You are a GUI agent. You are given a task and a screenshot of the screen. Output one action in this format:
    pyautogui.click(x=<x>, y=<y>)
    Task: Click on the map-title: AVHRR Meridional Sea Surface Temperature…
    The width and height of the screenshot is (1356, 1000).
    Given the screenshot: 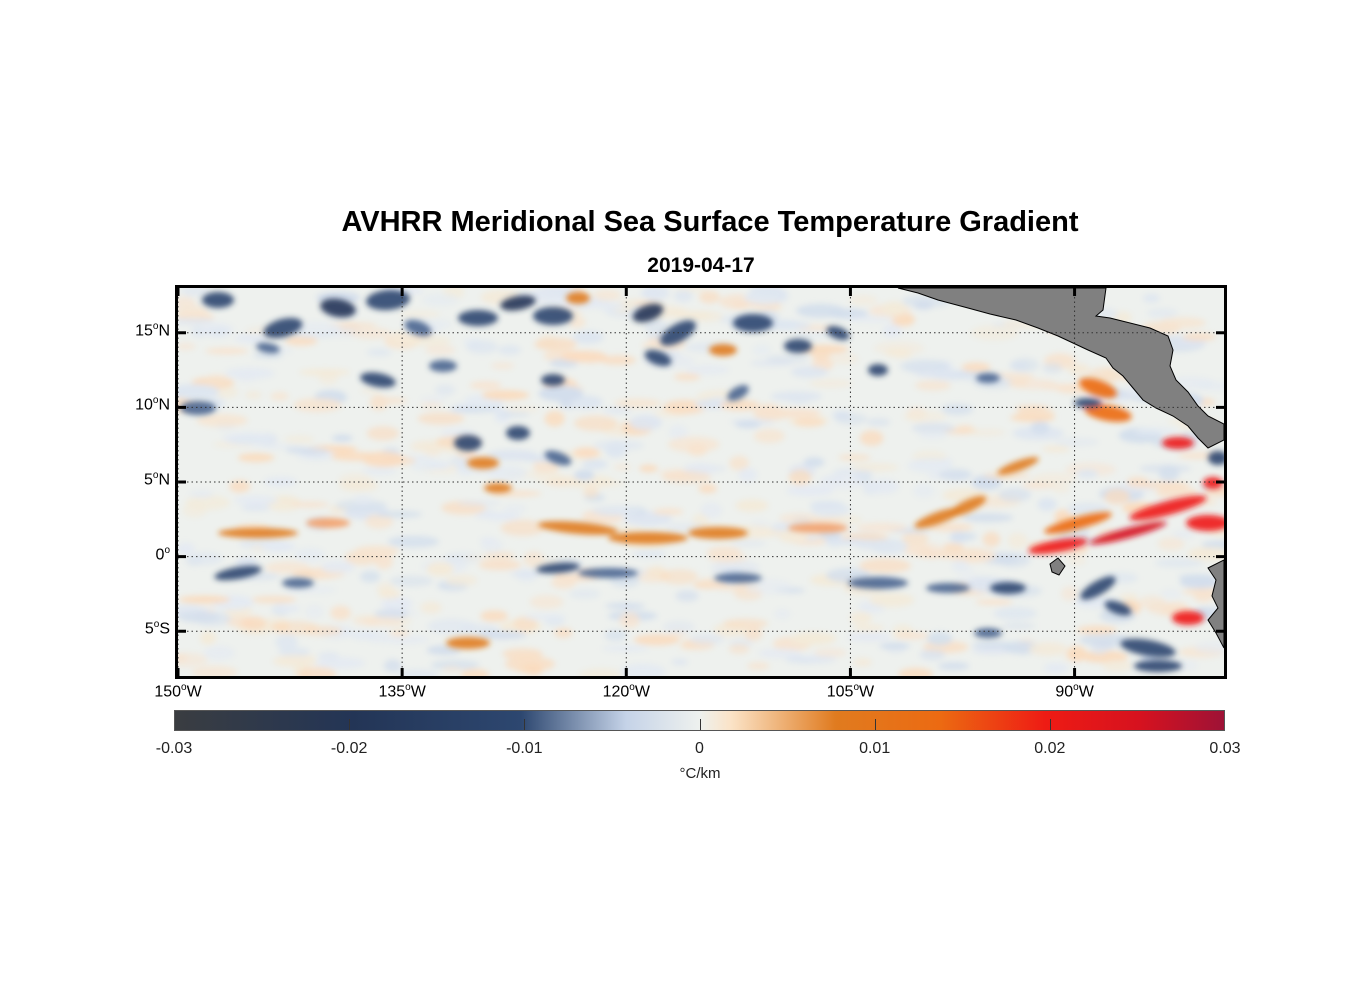 What is the action you would take?
    pyautogui.click(x=710, y=222)
    